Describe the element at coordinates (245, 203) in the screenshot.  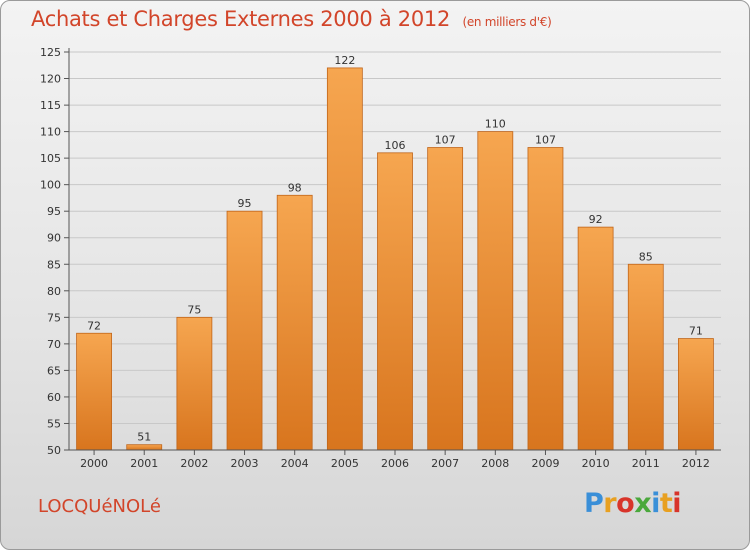
I see `data-label: 95` at that location.